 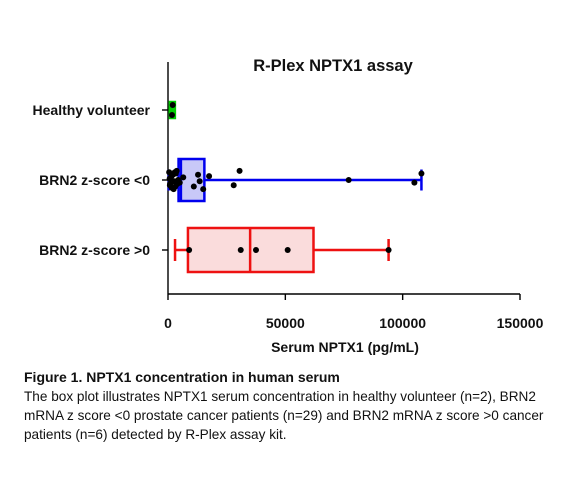 What do you see at coordinates (285, 323) in the screenshot?
I see `x-tick-label: 50000` at bounding box center [285, 323].